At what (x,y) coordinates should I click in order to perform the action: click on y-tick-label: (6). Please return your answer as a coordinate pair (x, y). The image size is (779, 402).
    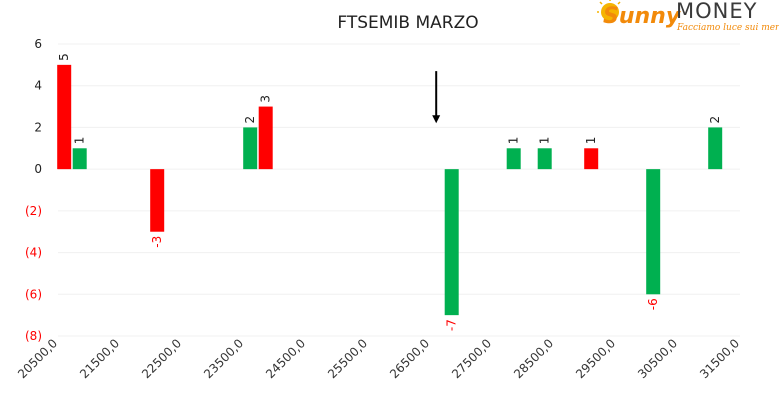
    Looking at the image, I should click on (33, 294).